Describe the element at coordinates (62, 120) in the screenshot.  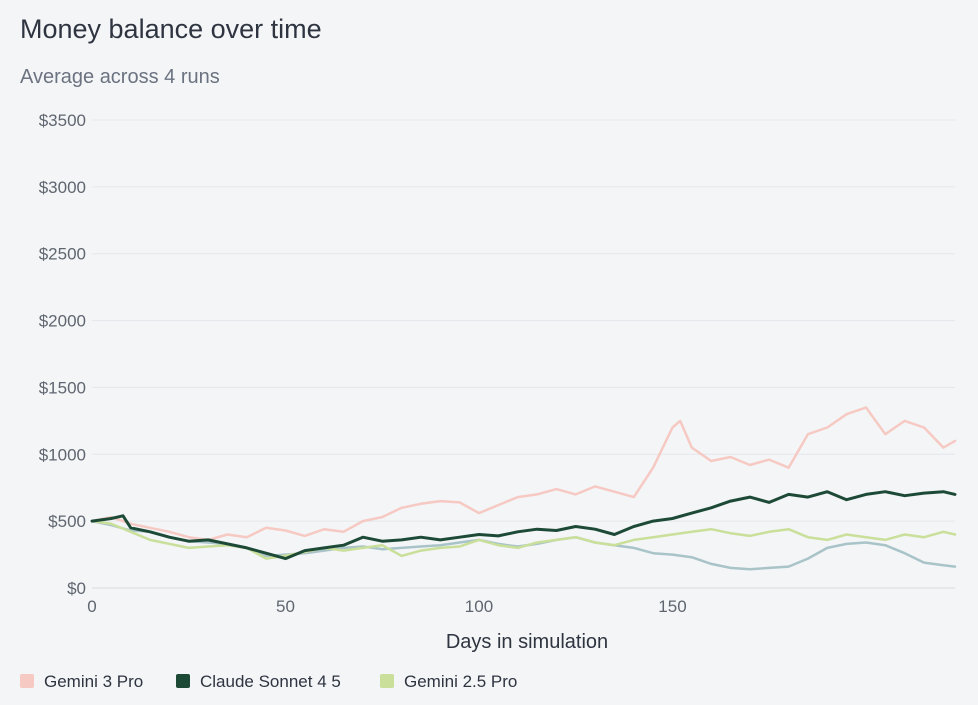
I see `y-tick-label: $3500` at that location.